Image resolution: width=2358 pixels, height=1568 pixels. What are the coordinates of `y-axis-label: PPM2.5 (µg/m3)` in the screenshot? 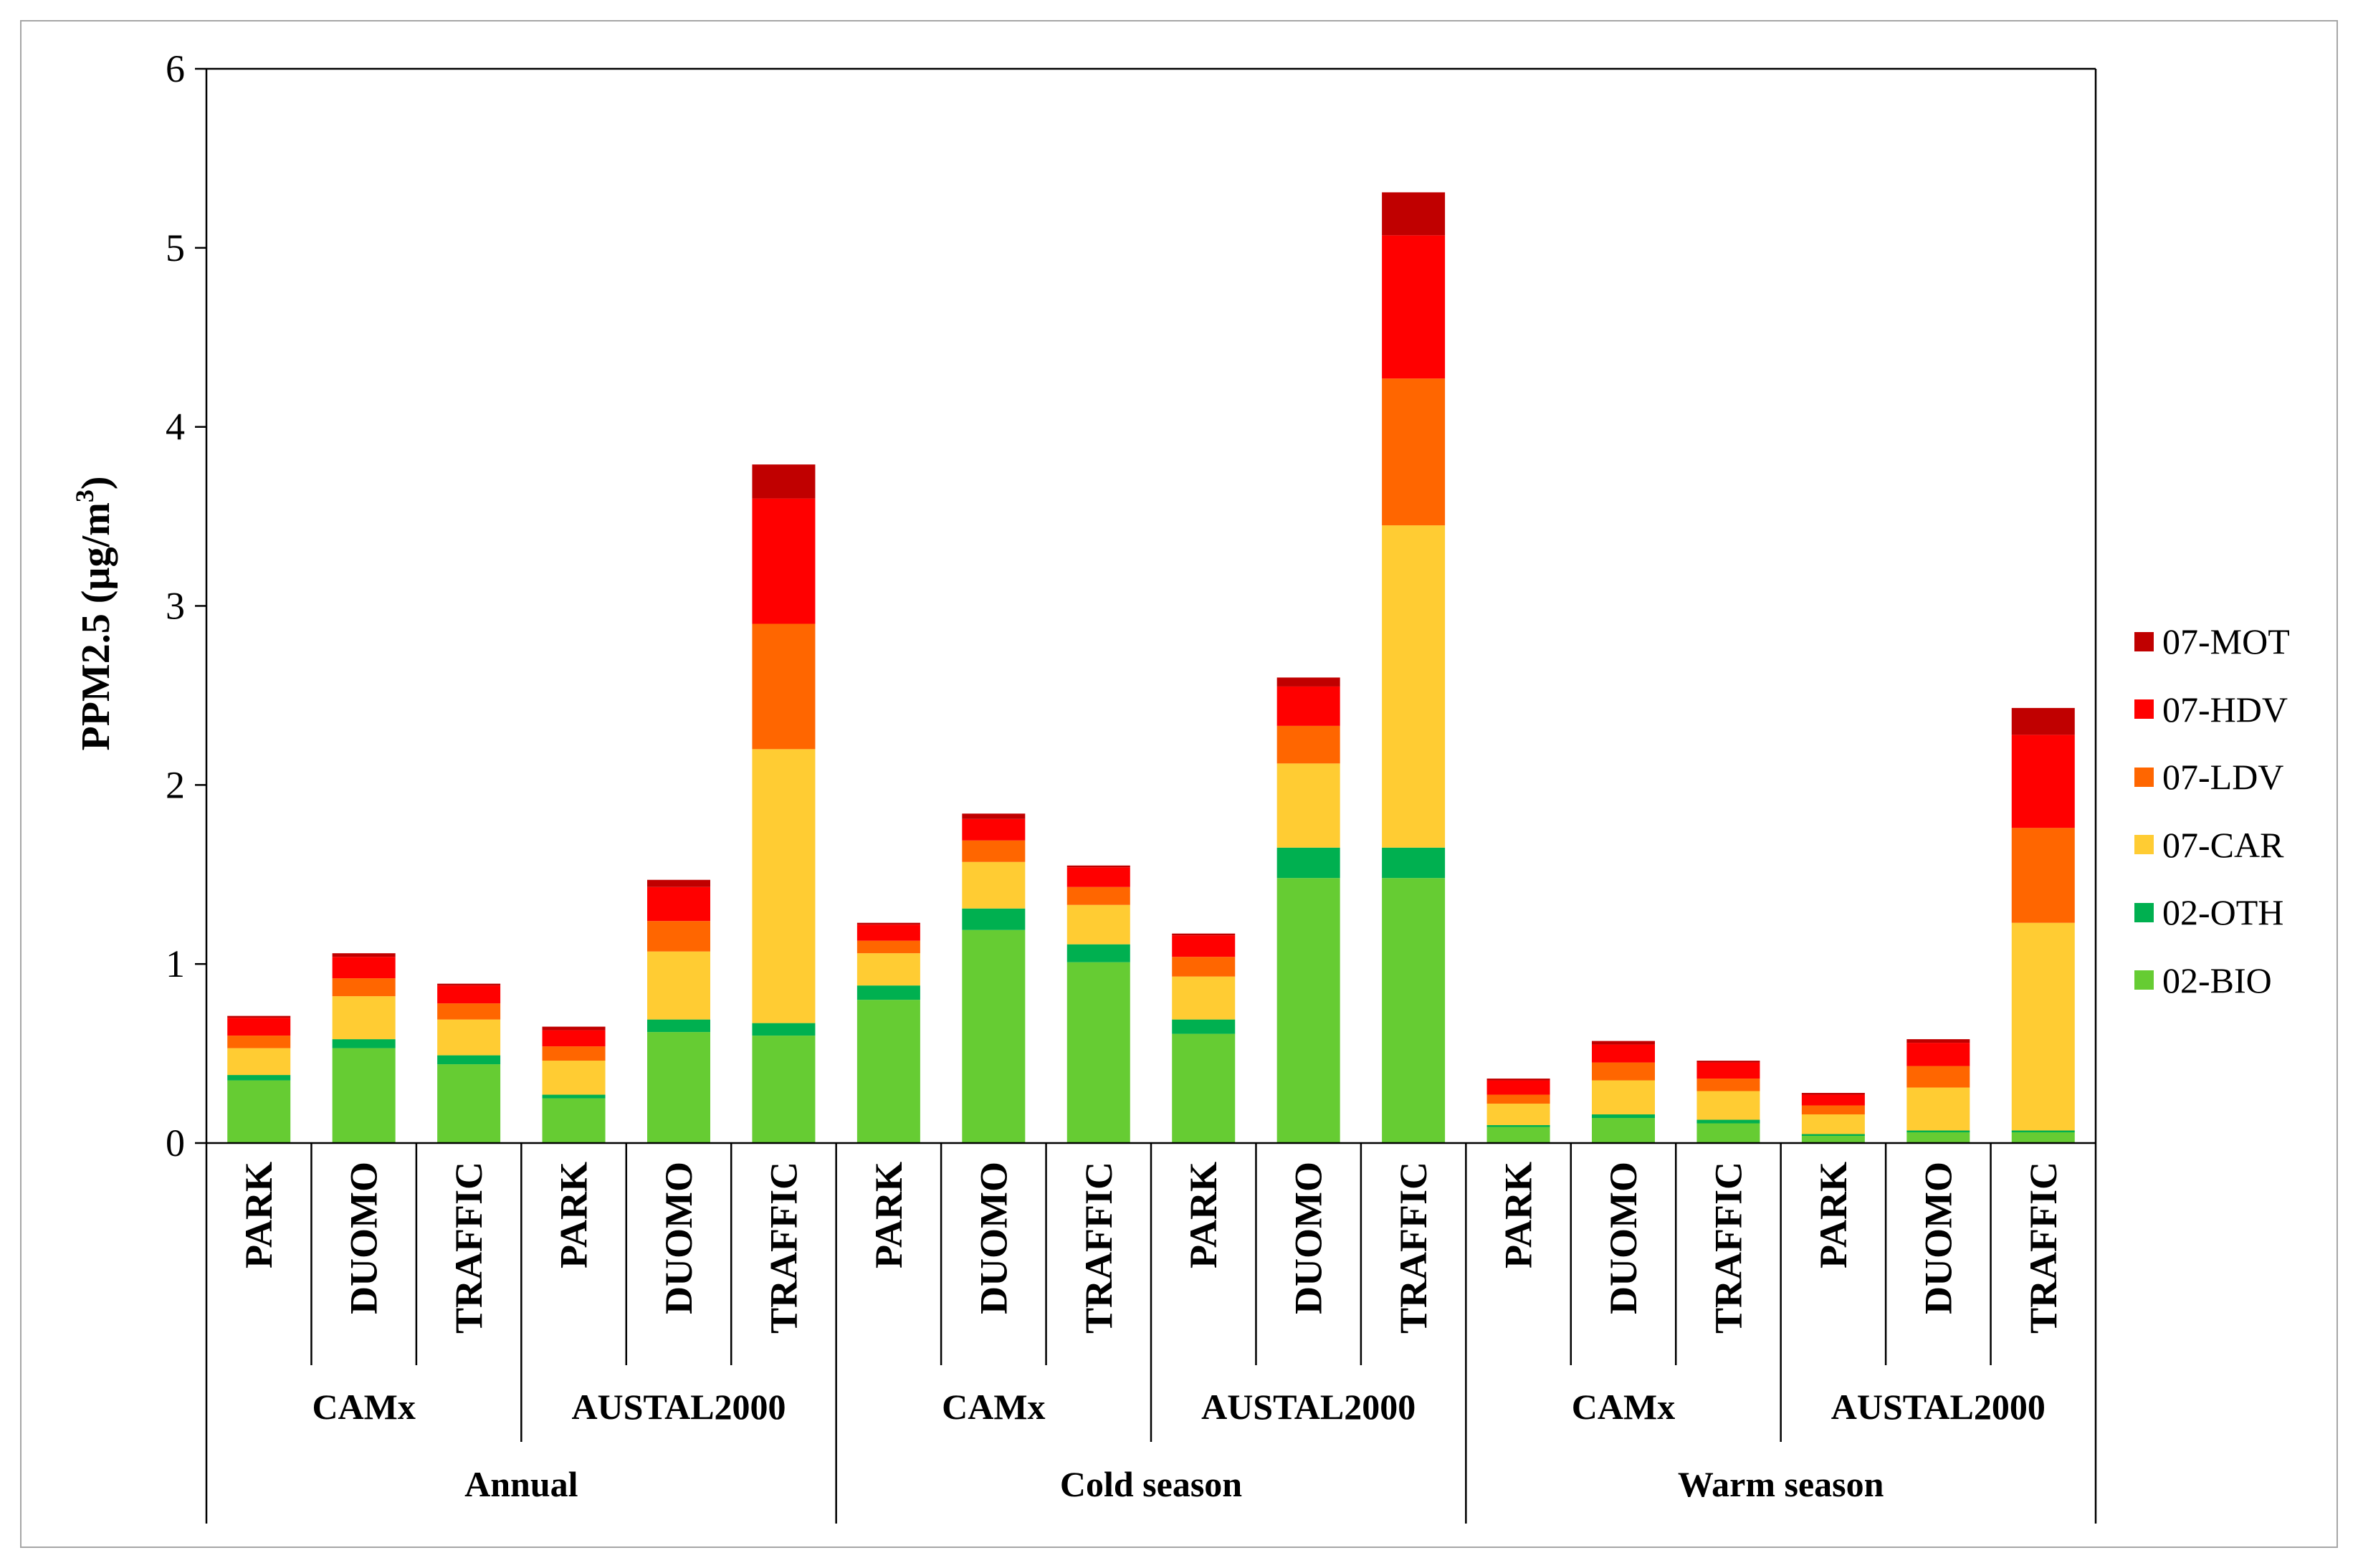 It's located at (94, 613).